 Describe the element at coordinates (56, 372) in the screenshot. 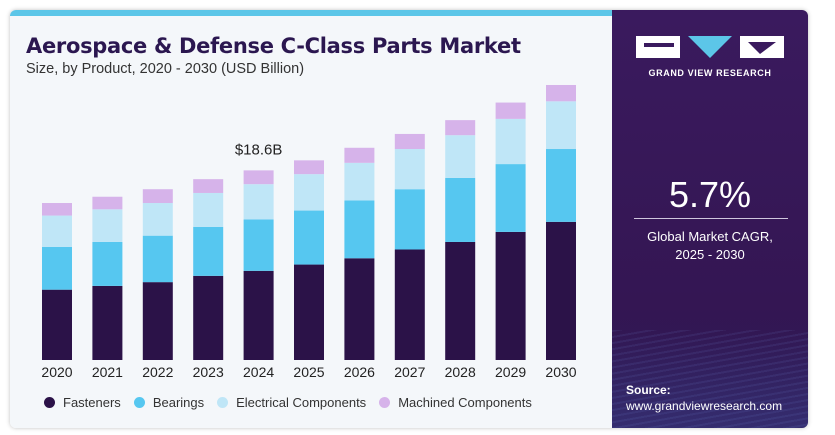

I see `x-tick-label: 2020` at that location.